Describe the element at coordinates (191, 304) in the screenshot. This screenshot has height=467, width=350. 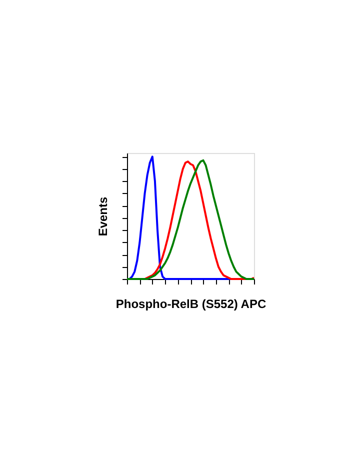
I see `x-axis-title: Phospho-RelB (S552) APC` at that location.